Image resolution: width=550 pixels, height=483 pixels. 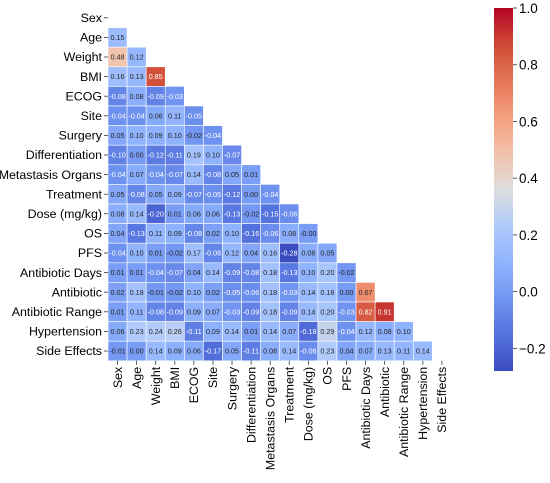 I want to click on cell-value-label: 0.23, so click(x=327, y=351).